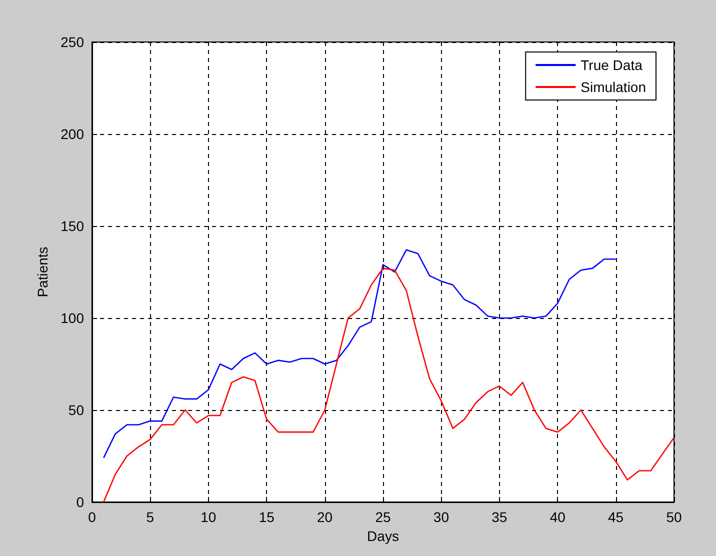 The height and width of the screenshot is (556, 716). Describe the element at coordinates (150, 517) in the screenshot. I see `x-tick-label: 5` at that location.